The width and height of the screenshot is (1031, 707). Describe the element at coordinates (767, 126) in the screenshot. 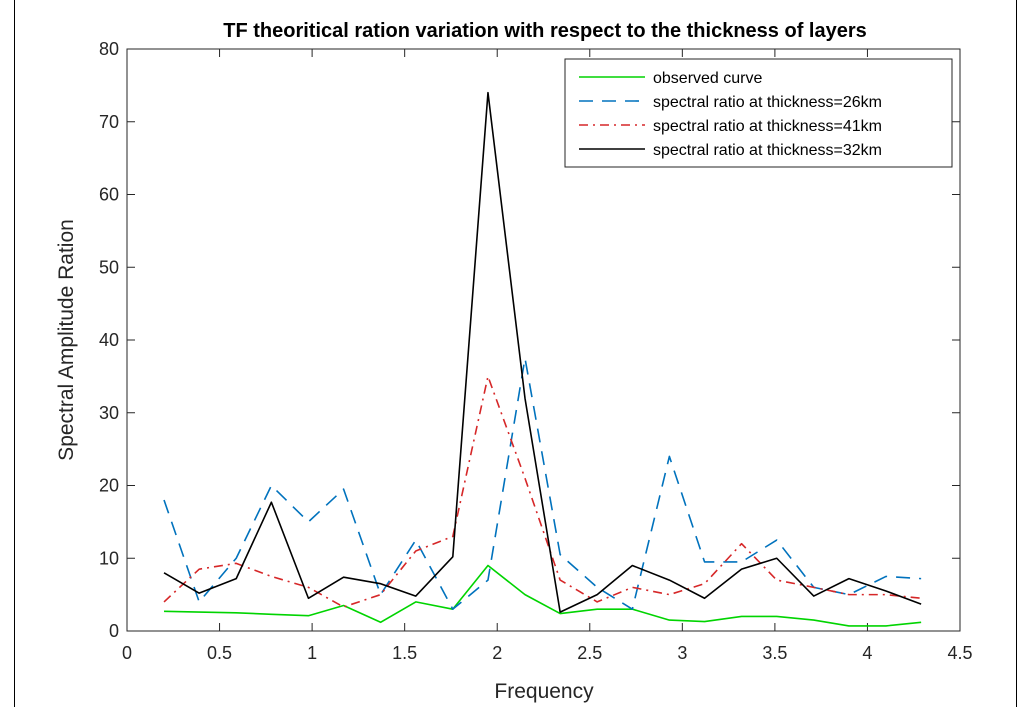

I see `legend-label-3: spectral ratio at thickness=41km` at that location.